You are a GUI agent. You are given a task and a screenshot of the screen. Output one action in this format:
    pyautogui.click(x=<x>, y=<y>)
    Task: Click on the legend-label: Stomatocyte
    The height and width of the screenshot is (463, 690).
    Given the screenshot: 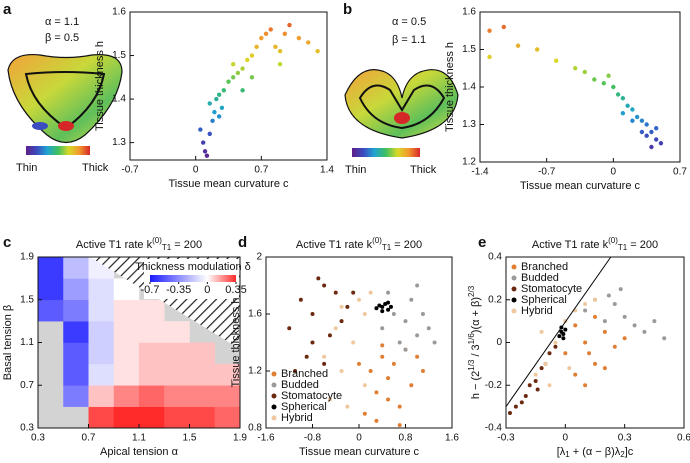 What is the action you would take?
    pyautogui.click(x=551, y=289)
    